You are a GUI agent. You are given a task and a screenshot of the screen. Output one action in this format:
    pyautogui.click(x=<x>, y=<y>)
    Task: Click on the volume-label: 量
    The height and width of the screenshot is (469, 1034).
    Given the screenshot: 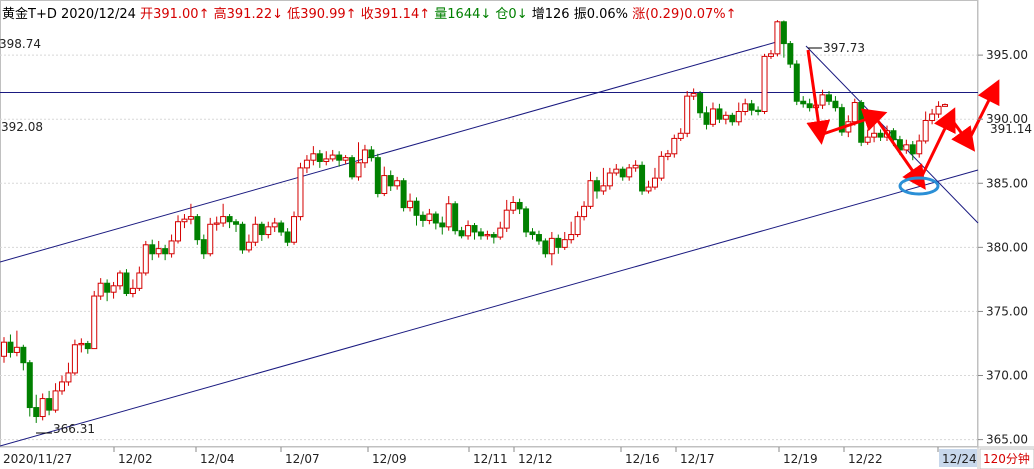 What is the action you would take?
    pyautogui.click(x=441, y=14)
    